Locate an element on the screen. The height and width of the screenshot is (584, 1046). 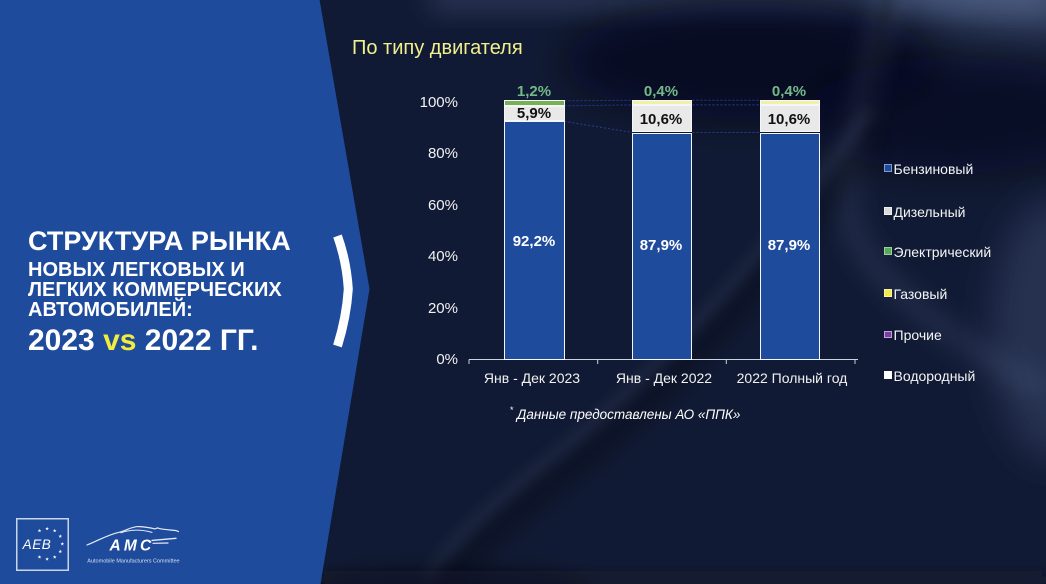
svg-text: AEB is located at coordinates (37, 543).